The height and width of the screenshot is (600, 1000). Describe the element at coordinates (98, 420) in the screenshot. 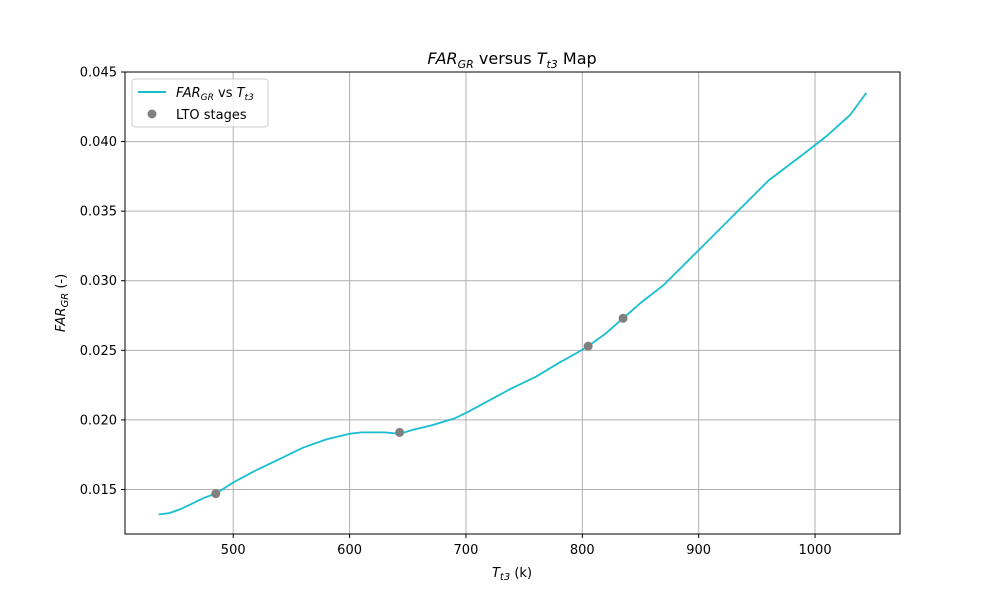

I see `y-tick-label: 0.020` at that location.